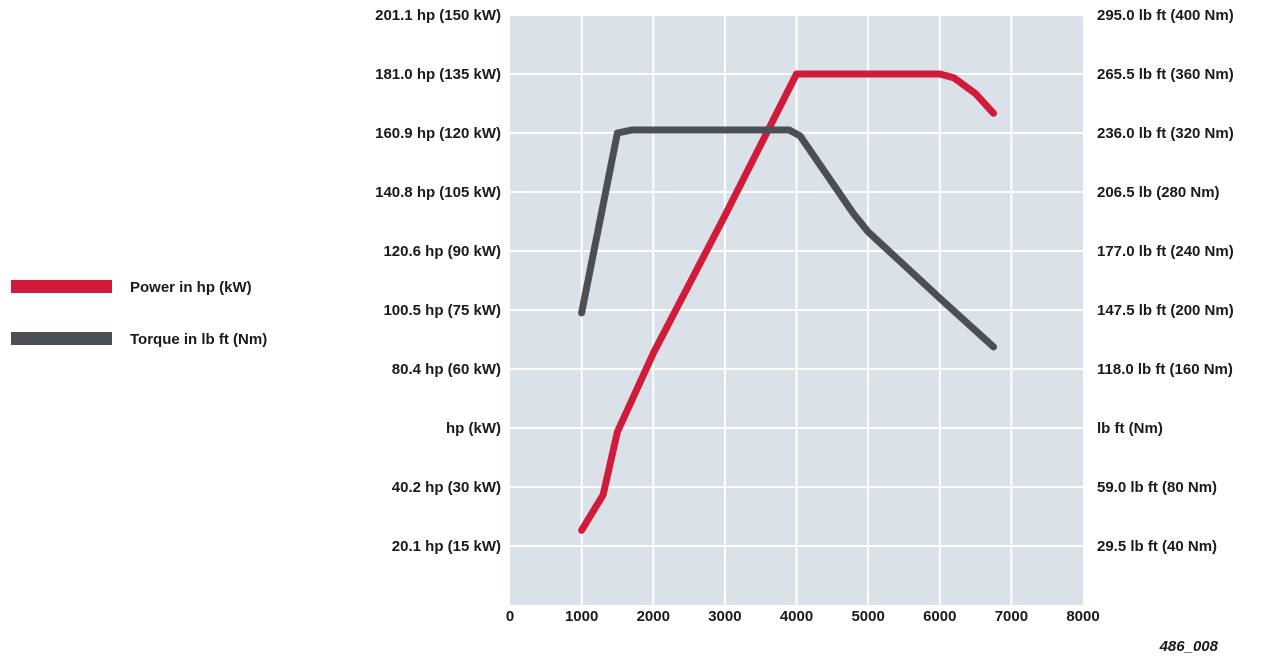 Image resolution: width=1270 pixels, height=658 pixels. Describe the element at coordinates (724, 616) in the screenshot. I see `x-axis-tick-label: 3000` at that location.